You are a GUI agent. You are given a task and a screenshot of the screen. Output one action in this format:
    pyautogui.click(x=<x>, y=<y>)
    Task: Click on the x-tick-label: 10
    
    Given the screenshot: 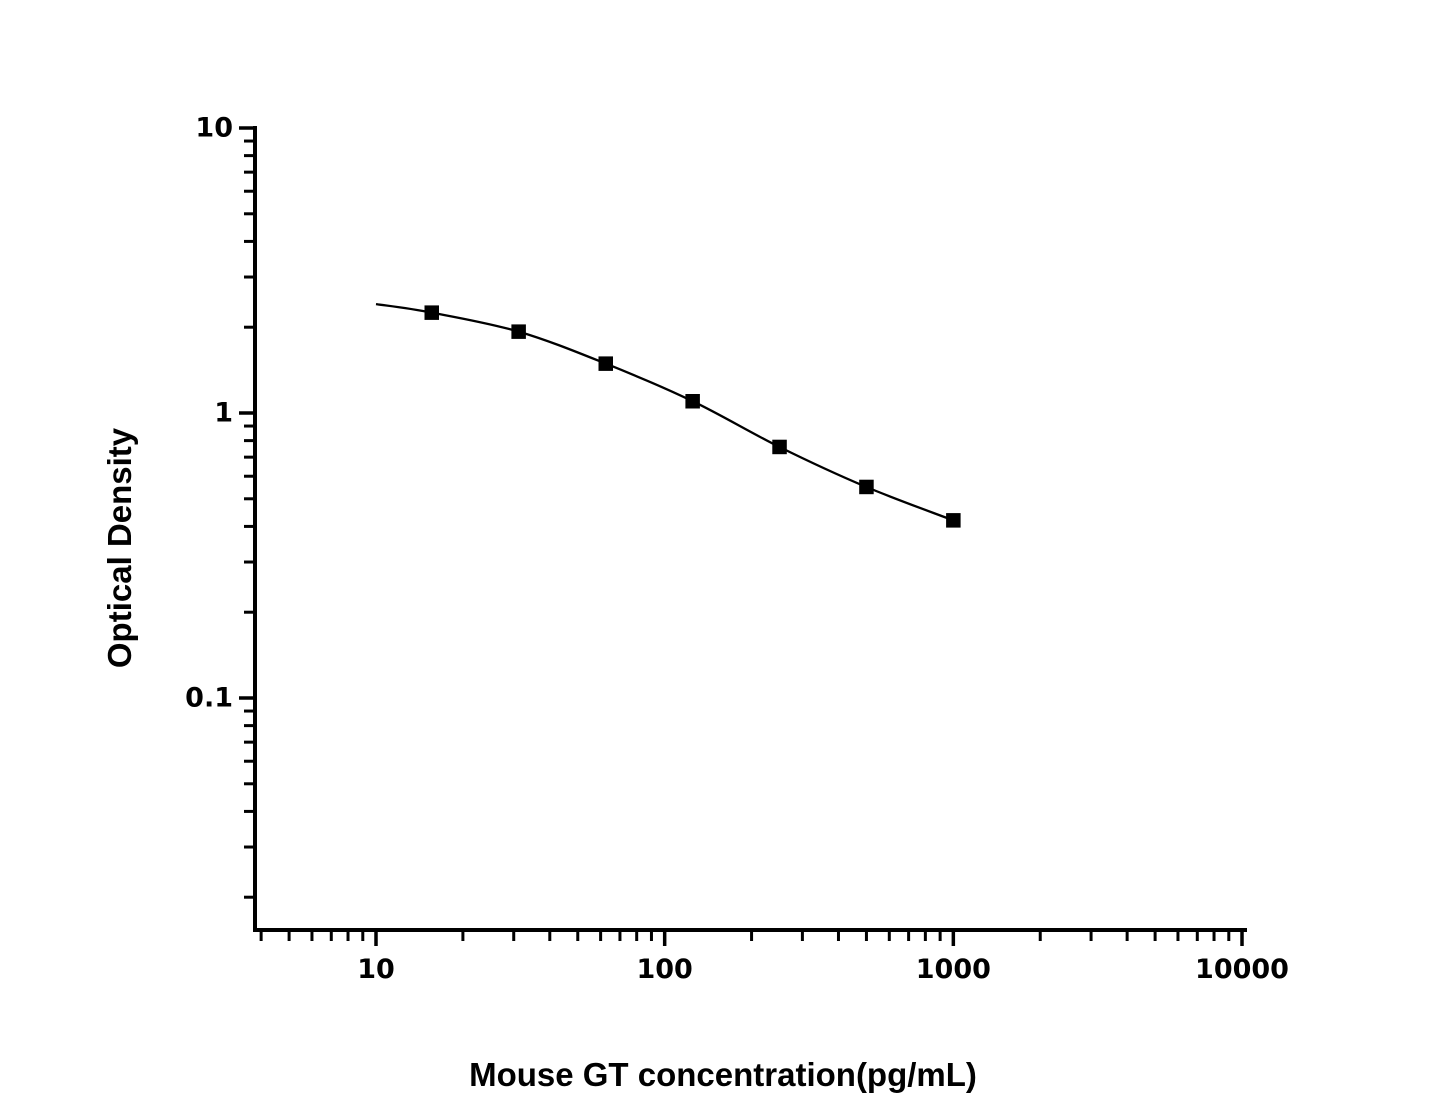 What is the action you would take?
    pyautogui.click(x=376, y=969)
    